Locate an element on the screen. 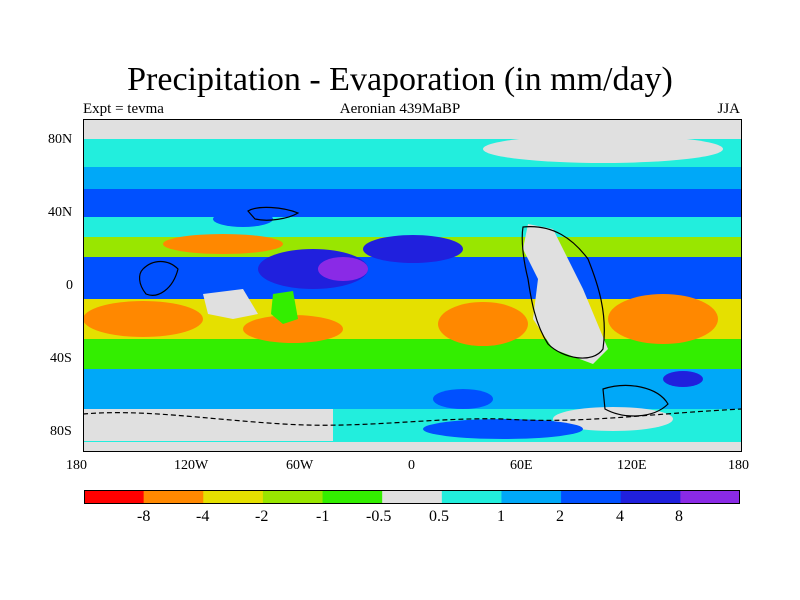 This screenshot has height=600, width=800. colorbar is located at coordinates (412, 497).